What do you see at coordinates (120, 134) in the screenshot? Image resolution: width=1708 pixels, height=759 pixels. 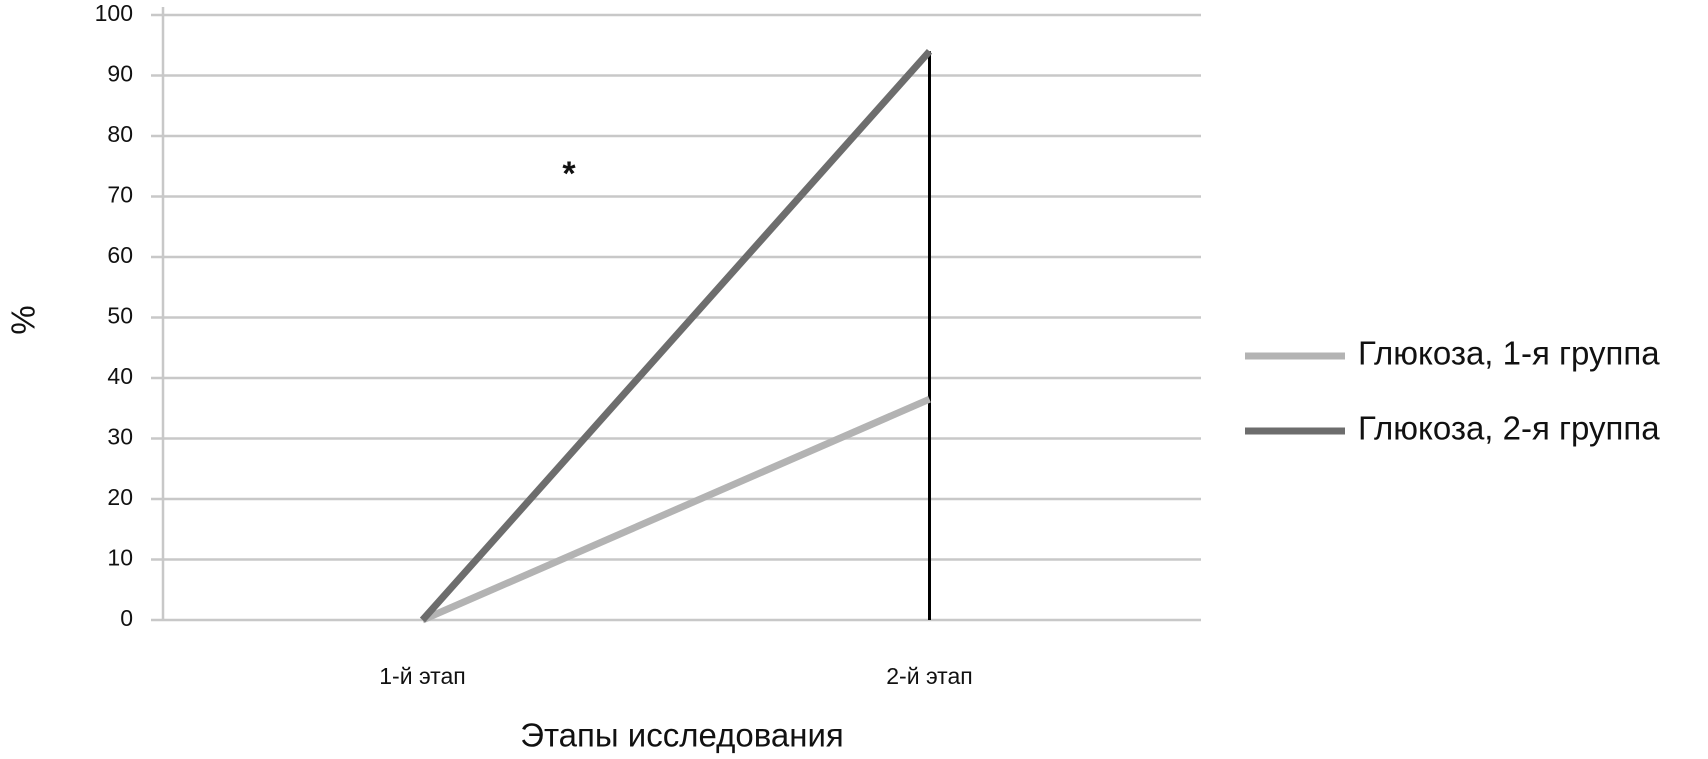 I see `y-tick-label: 80` at bounding box center [120, 134].